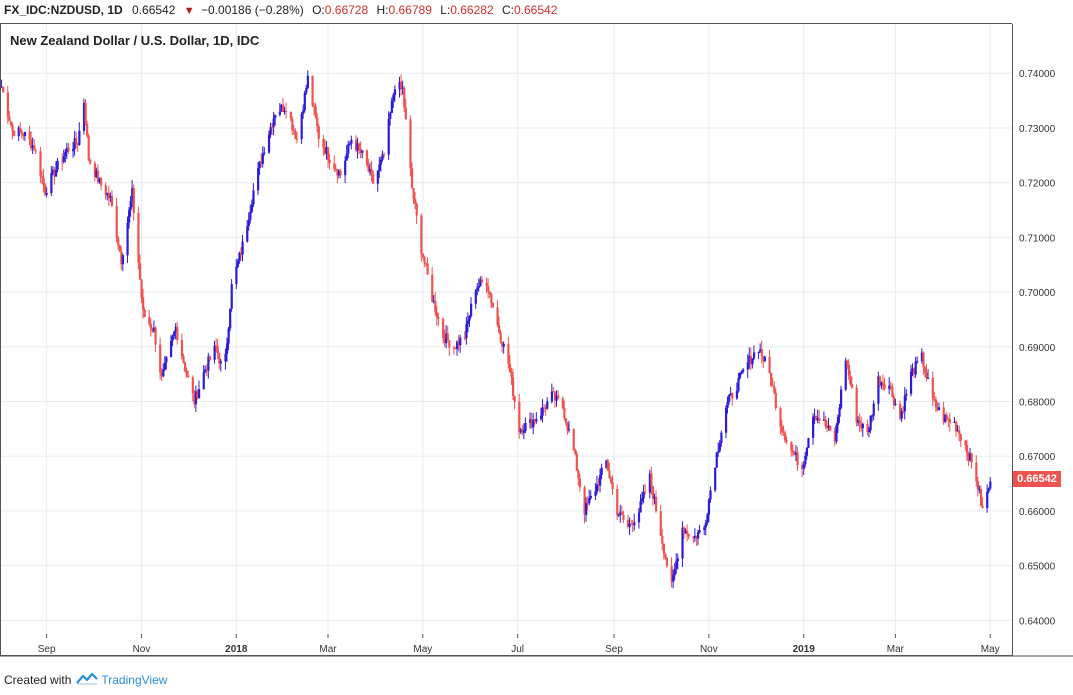  Describe the element at coordinates (87, 680) in the screenshot. I see `tradingview-logo-icon` at that location.